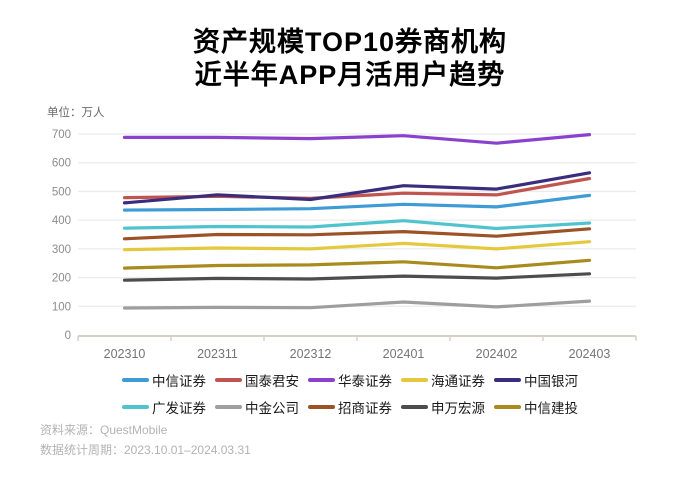 This screenshot has width=700, height=484. I want to click on y-axis-tick-label: 700, so click(61, 135).